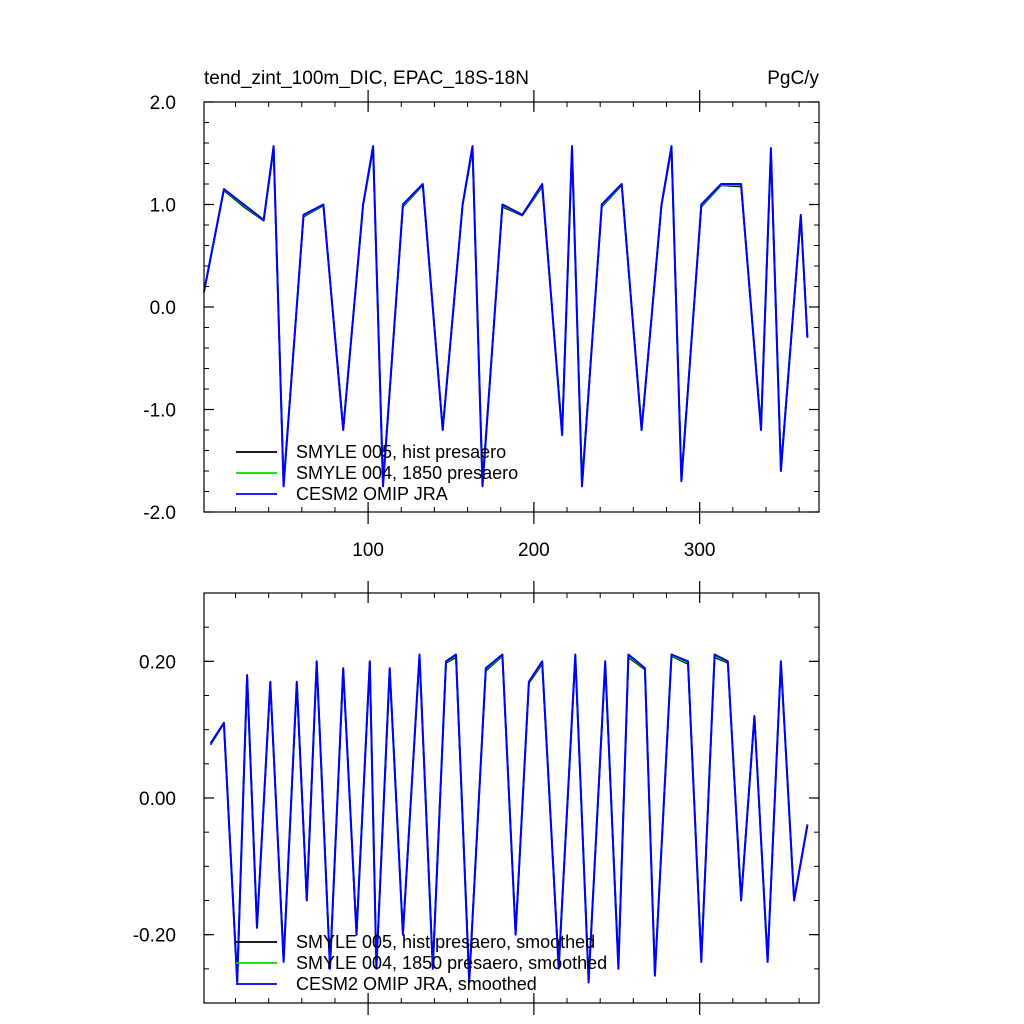 The width and height of the screenshot is (1024, 1024). I want to click on y-tick-label: 1.0, so click(163, 206).